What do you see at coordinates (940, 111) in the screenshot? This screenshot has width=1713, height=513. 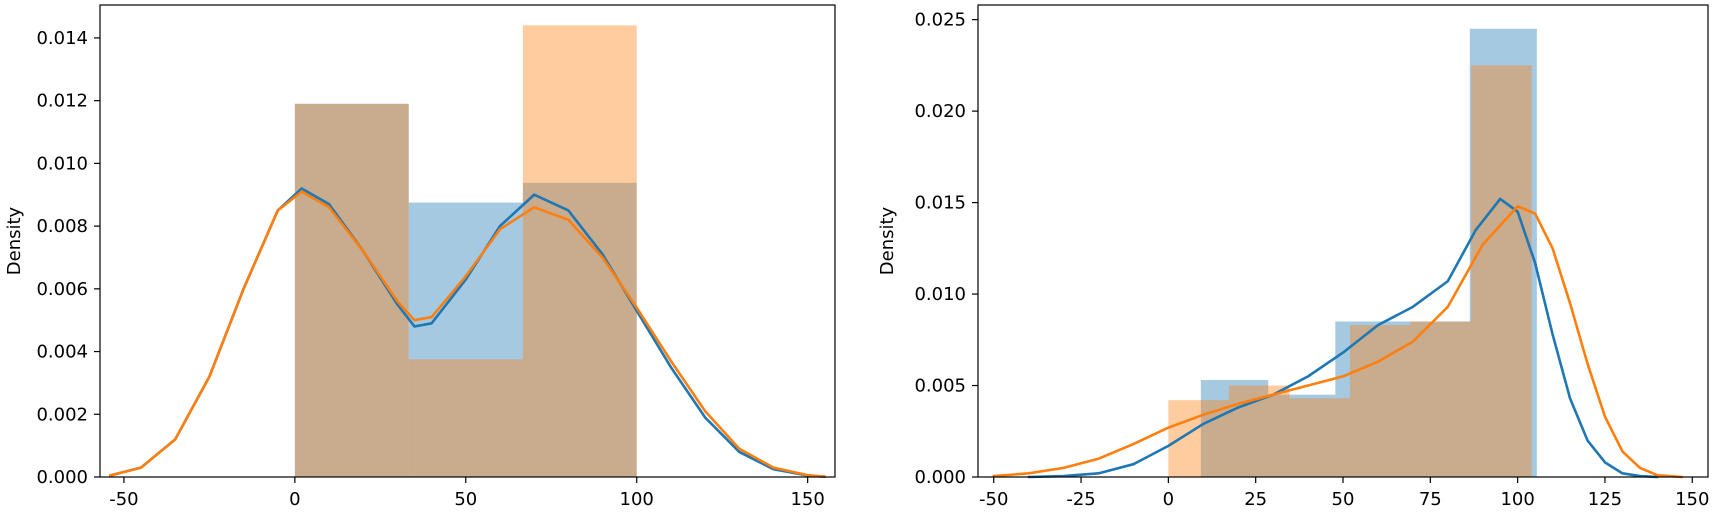 I see `y-tick-label: 0.020` at bounding box center [940, 111].